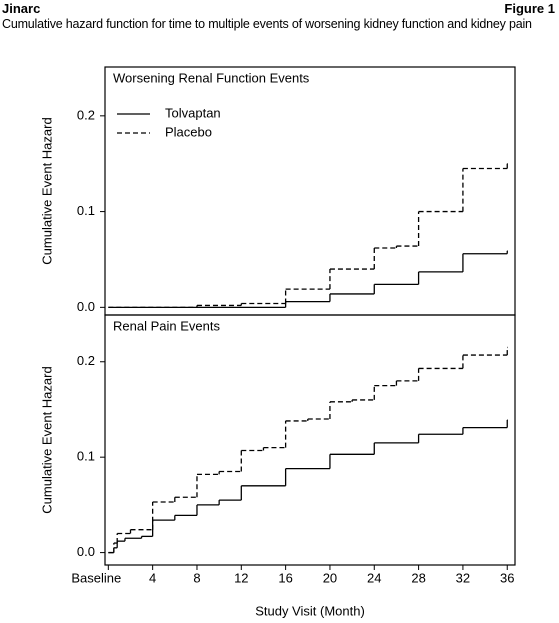 Image resolution: width=559 pixels, height=623 pixels. What do you see at coordinates (188, 131) in the screenshot?
I see `legend-label: Placebo` at bounding box center [188, 131].